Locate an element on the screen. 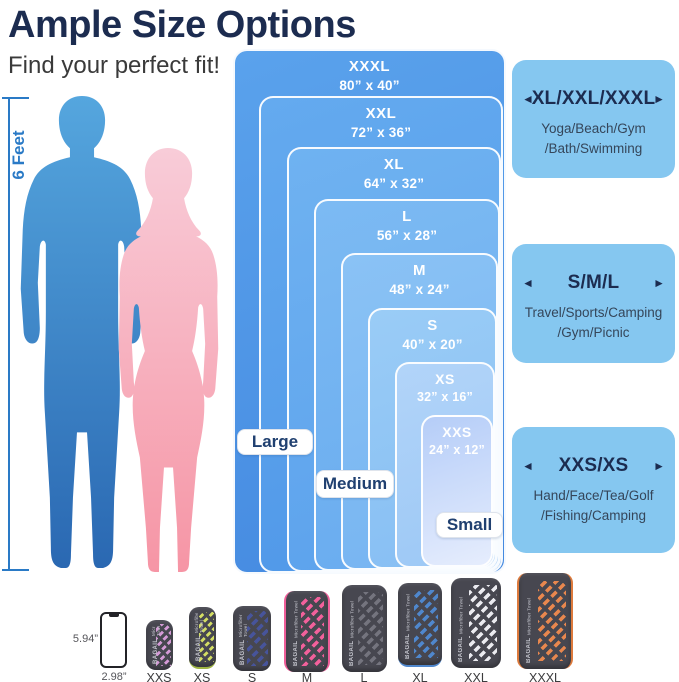 This screenshot has width=679, height=682. towel-s: BAGAIL Microfiber Towel is located at coordinates (252, 638).